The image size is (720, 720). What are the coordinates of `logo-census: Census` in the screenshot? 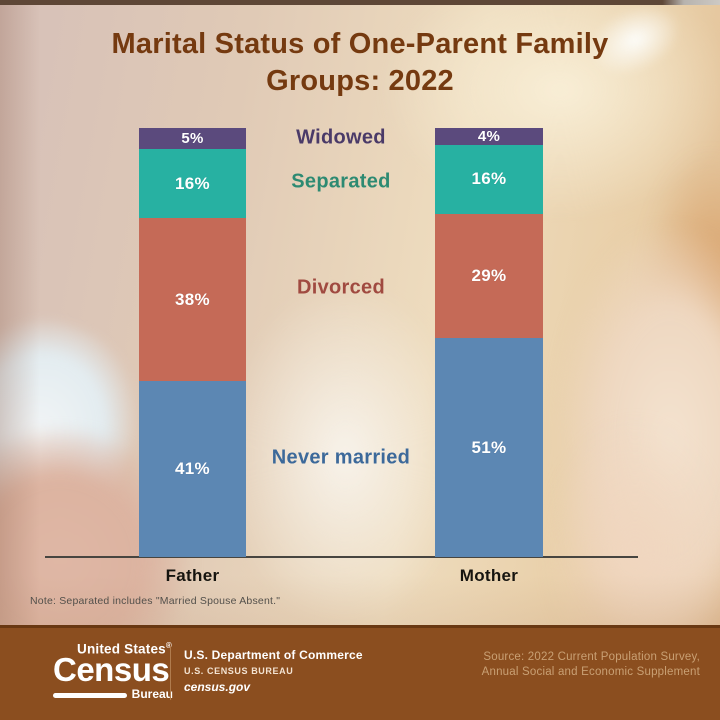 It's located at (111, 669).